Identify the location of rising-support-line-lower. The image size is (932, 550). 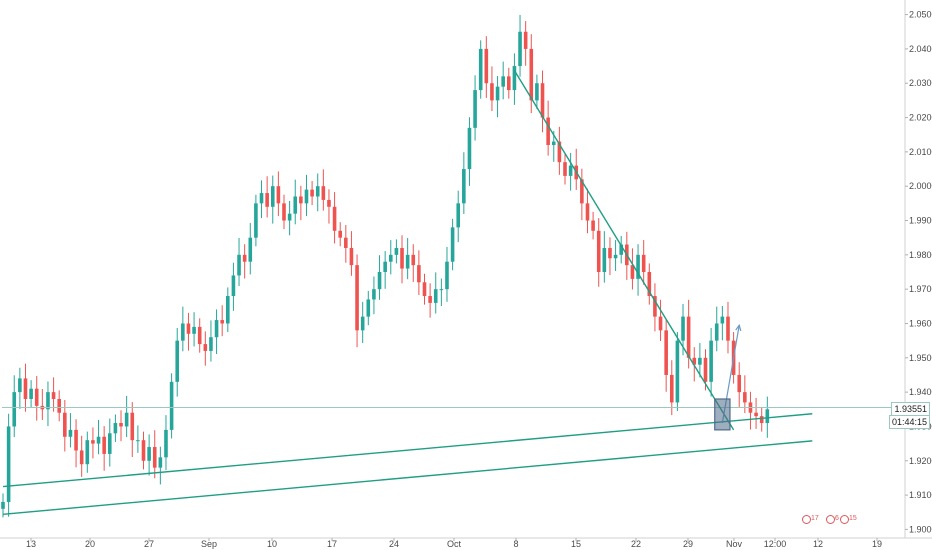
(407, 478).